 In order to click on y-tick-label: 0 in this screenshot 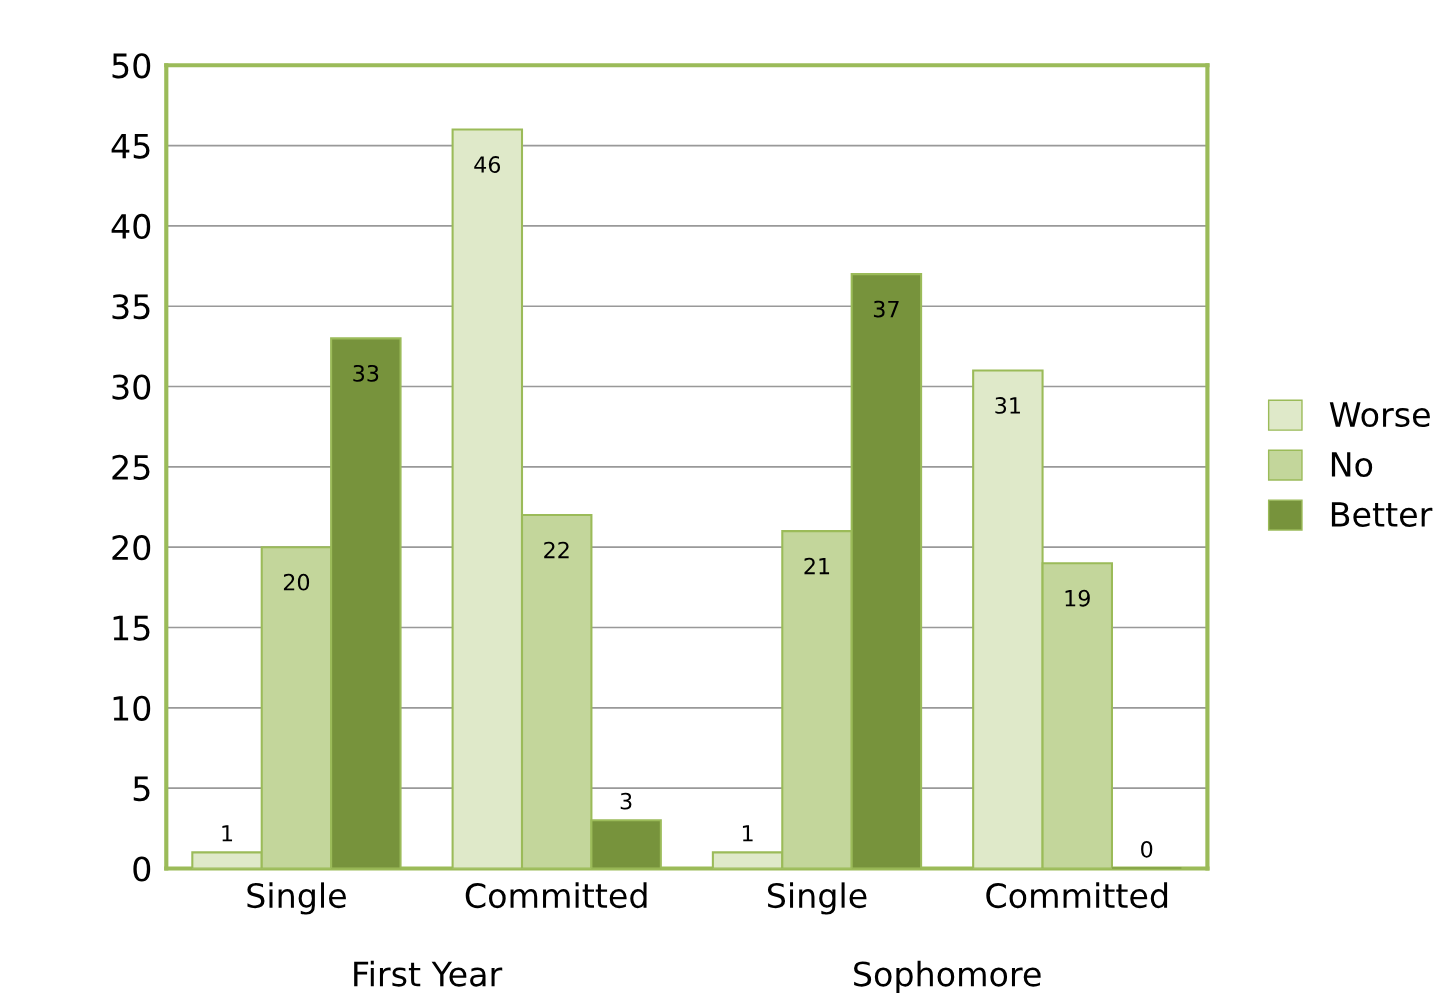, I will do `click(142, 869)`.